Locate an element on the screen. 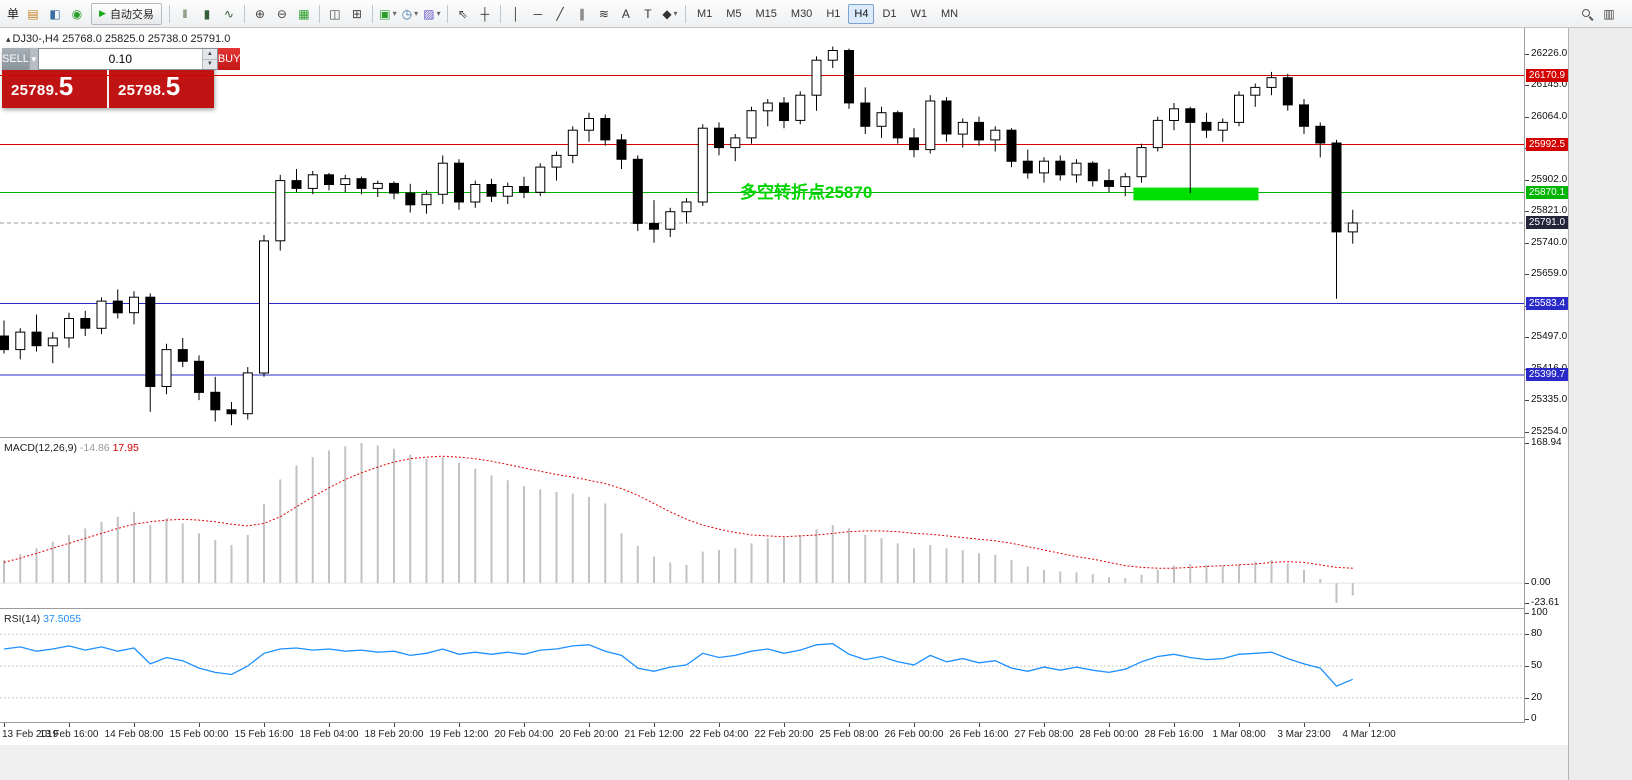  sell-price-button: 25789. 5 is located at coordinates (54, 89).